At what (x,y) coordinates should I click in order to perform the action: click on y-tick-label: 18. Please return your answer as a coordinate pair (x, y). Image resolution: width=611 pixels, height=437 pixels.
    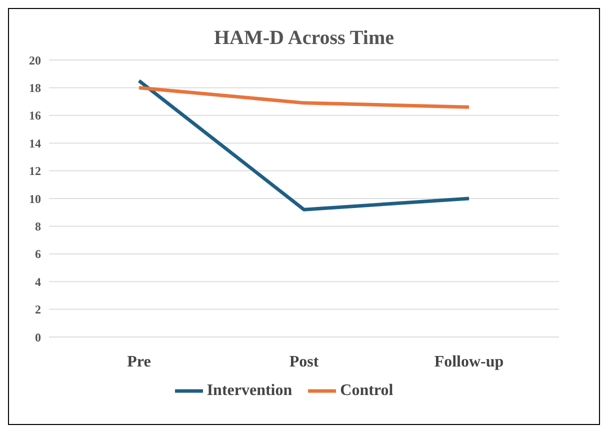
    Looking at the image, I should click on (35, 87).